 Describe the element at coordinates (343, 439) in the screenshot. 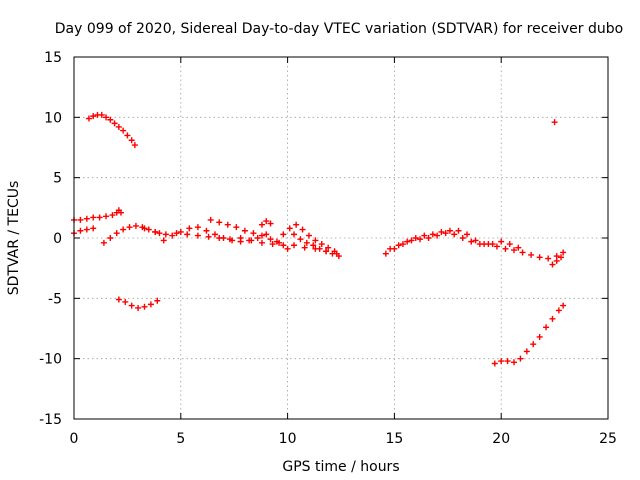

I see `x-tick-labels: 0 5 10 15 20 25` at that location.